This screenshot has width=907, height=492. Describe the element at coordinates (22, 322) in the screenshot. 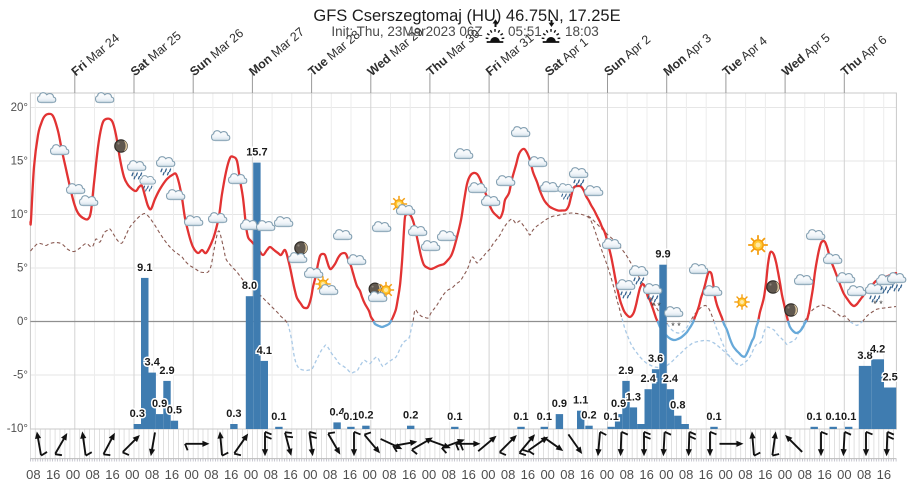

I see `svg-text: 0°` at that location.